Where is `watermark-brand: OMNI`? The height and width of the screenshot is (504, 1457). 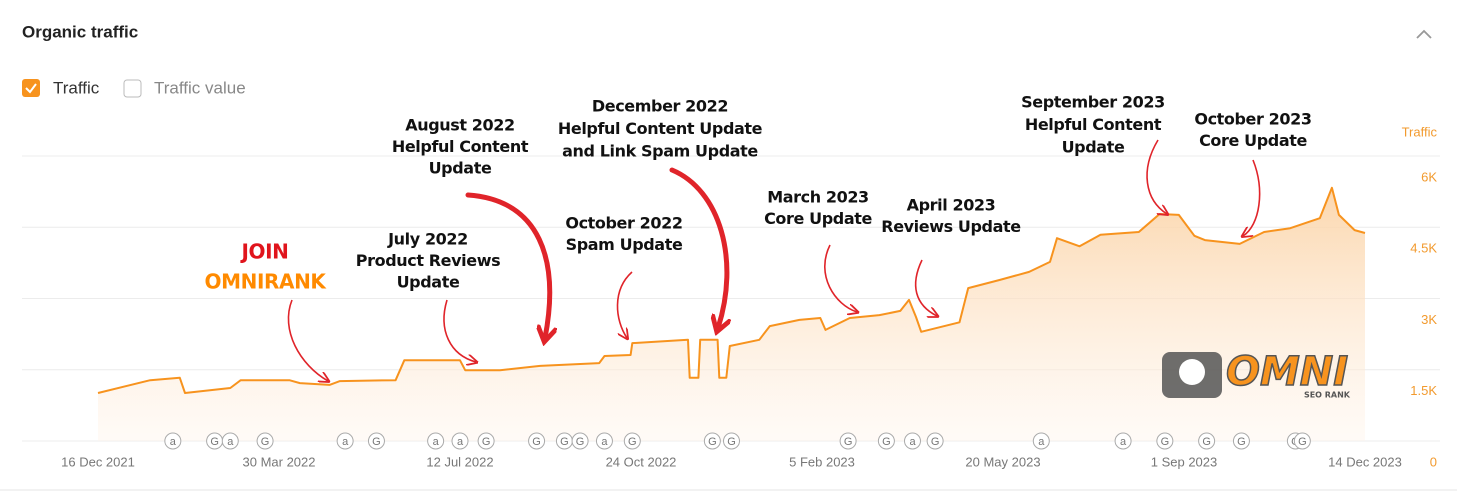
watermark-brand: OMNI is located at coordinates (1287, 372).